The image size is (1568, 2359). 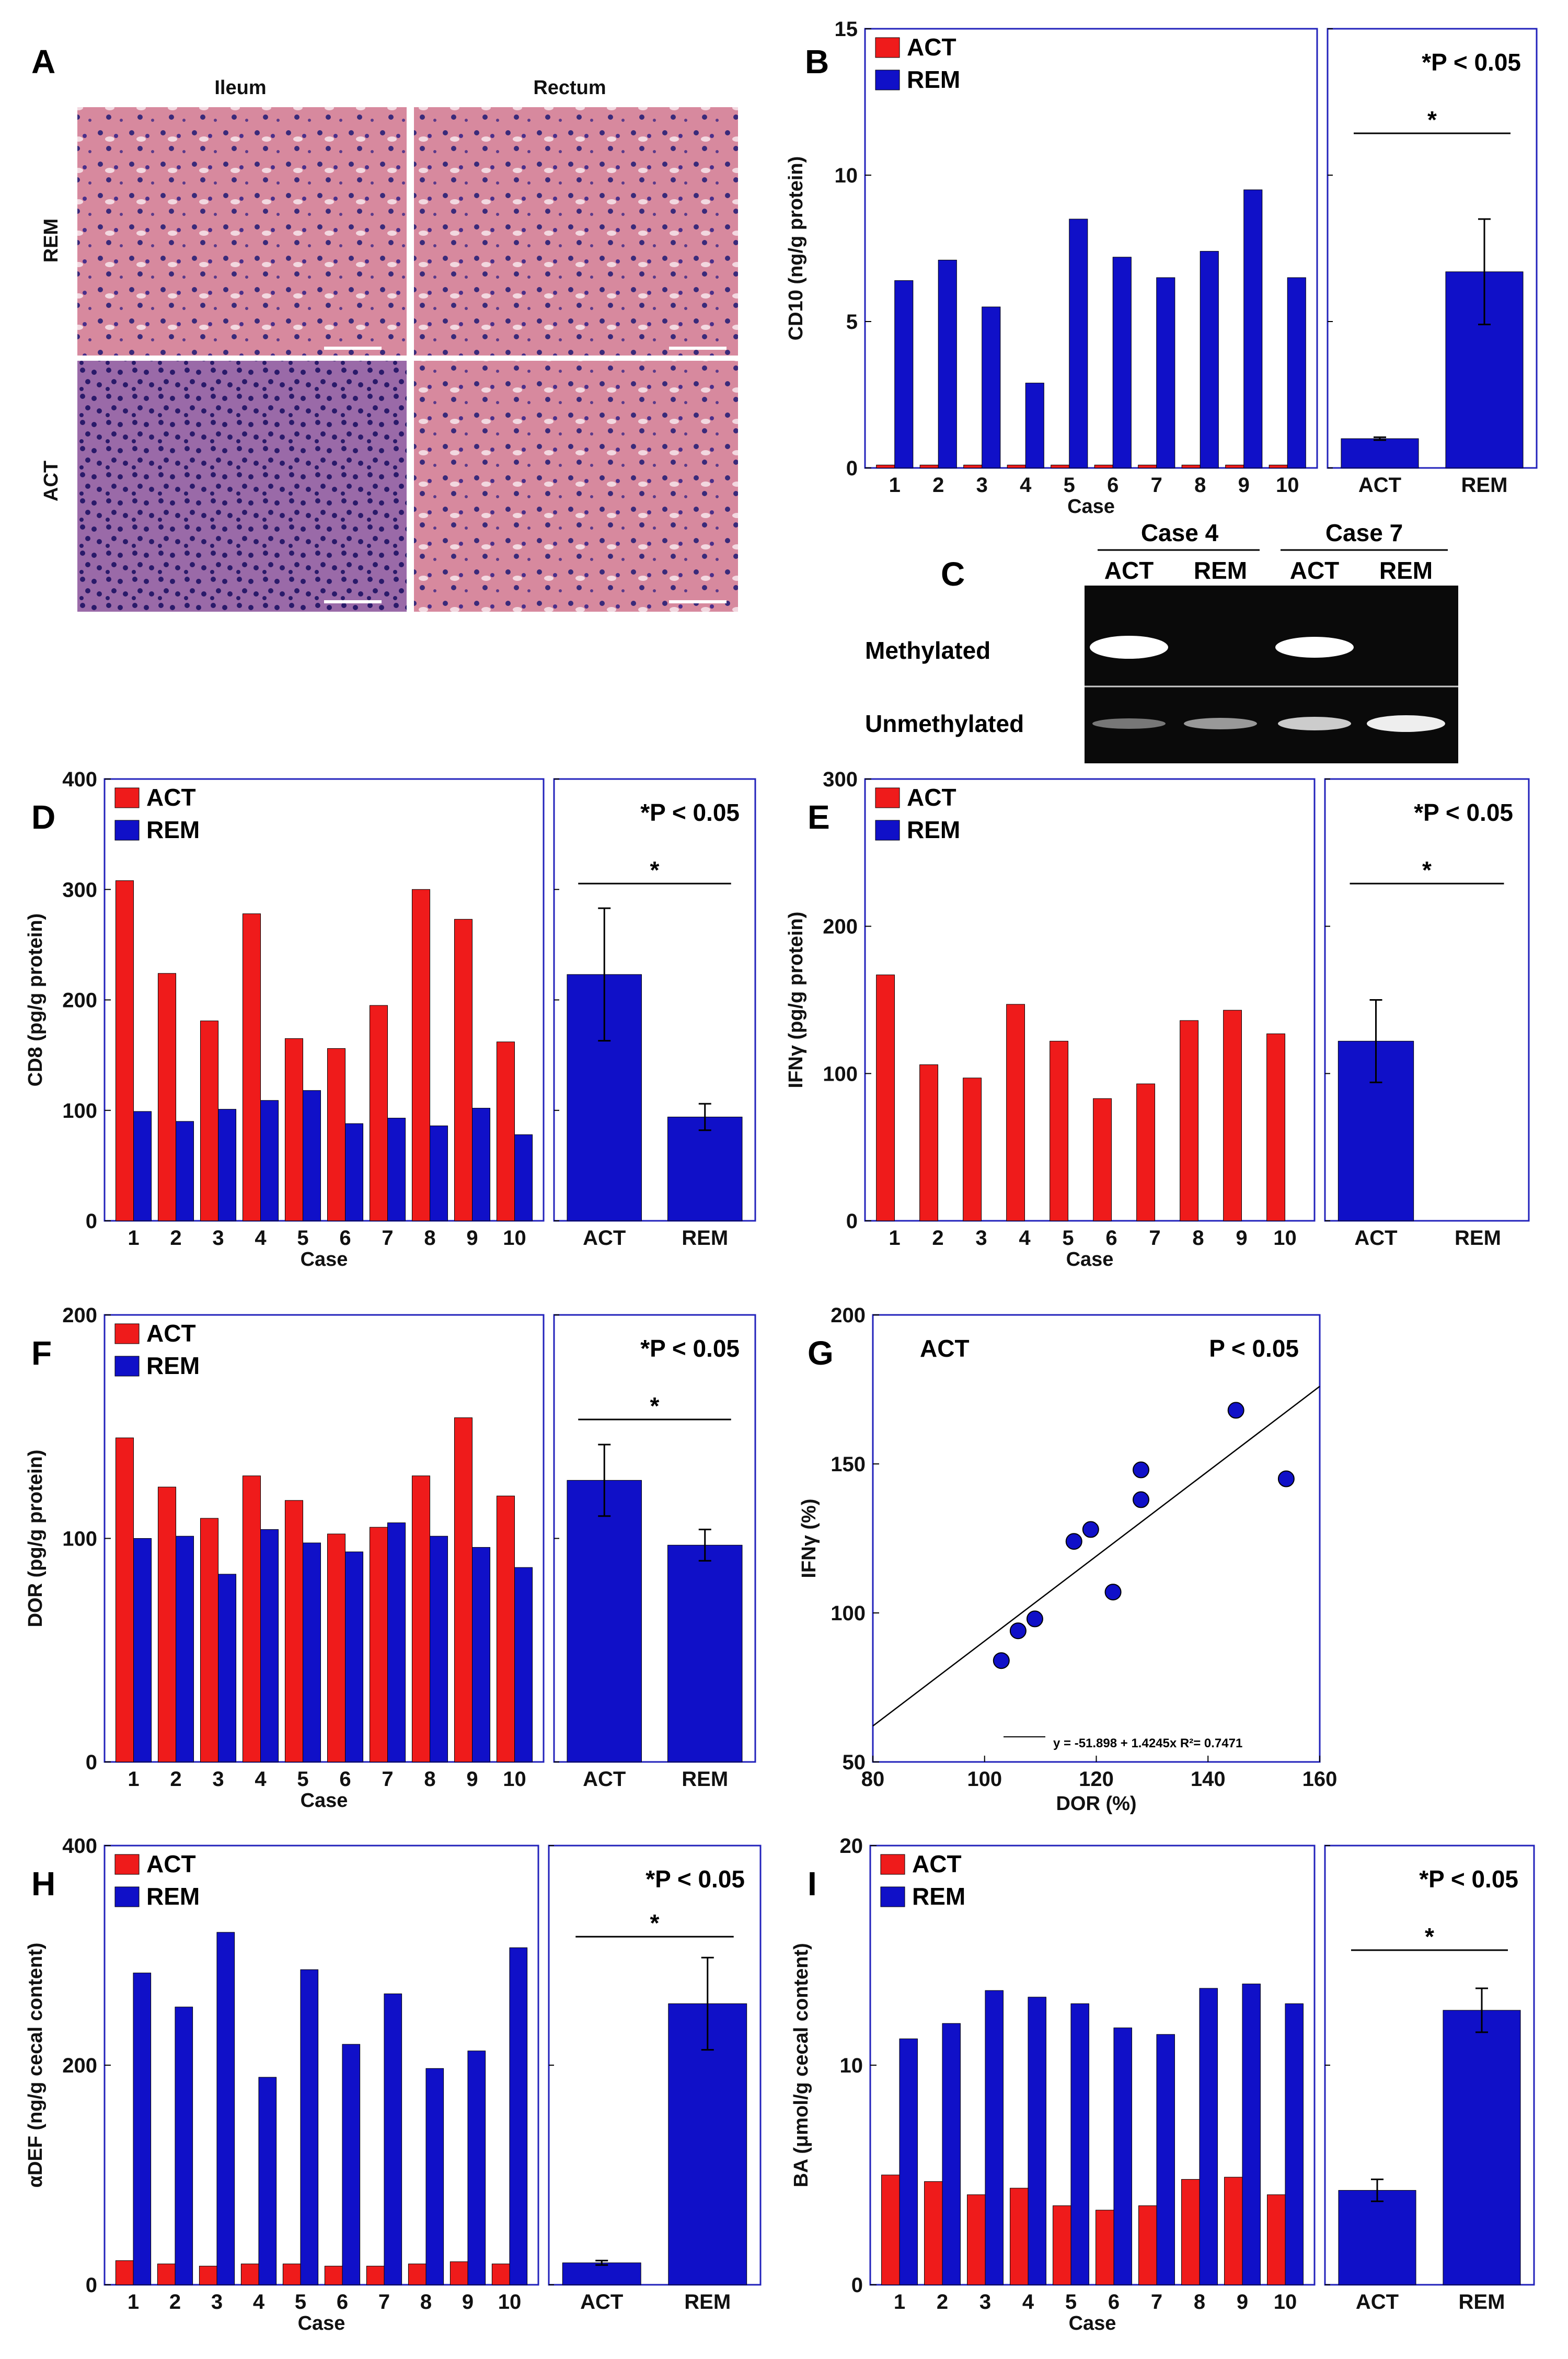 I want to click on gel-case-label-7: Case 7, so click(x=1364, y=532).